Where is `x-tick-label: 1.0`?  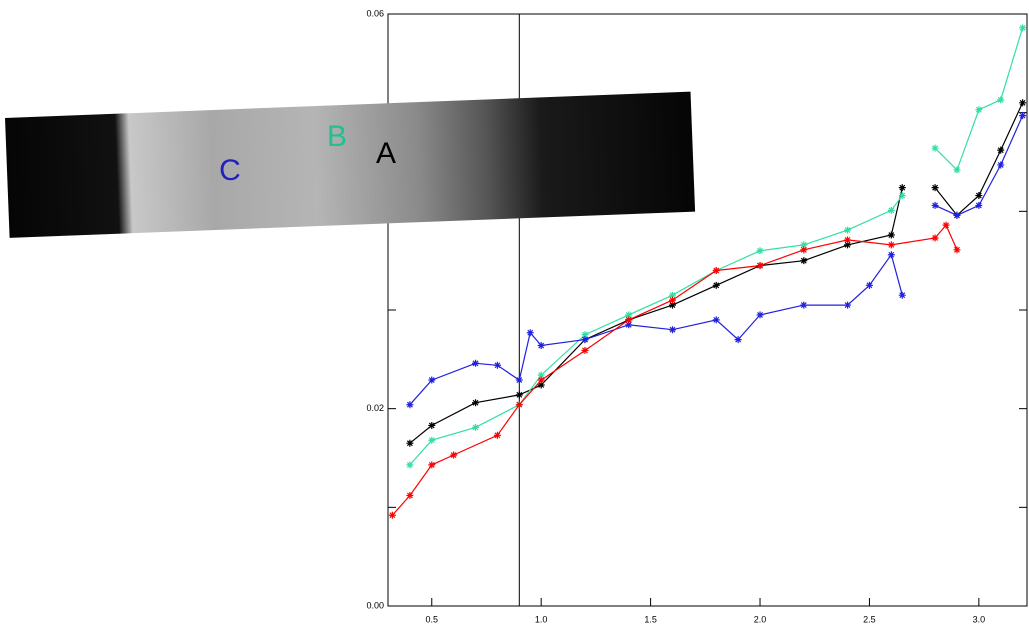
x-tick-label: 1.0 is located at coordinates (541, 619).